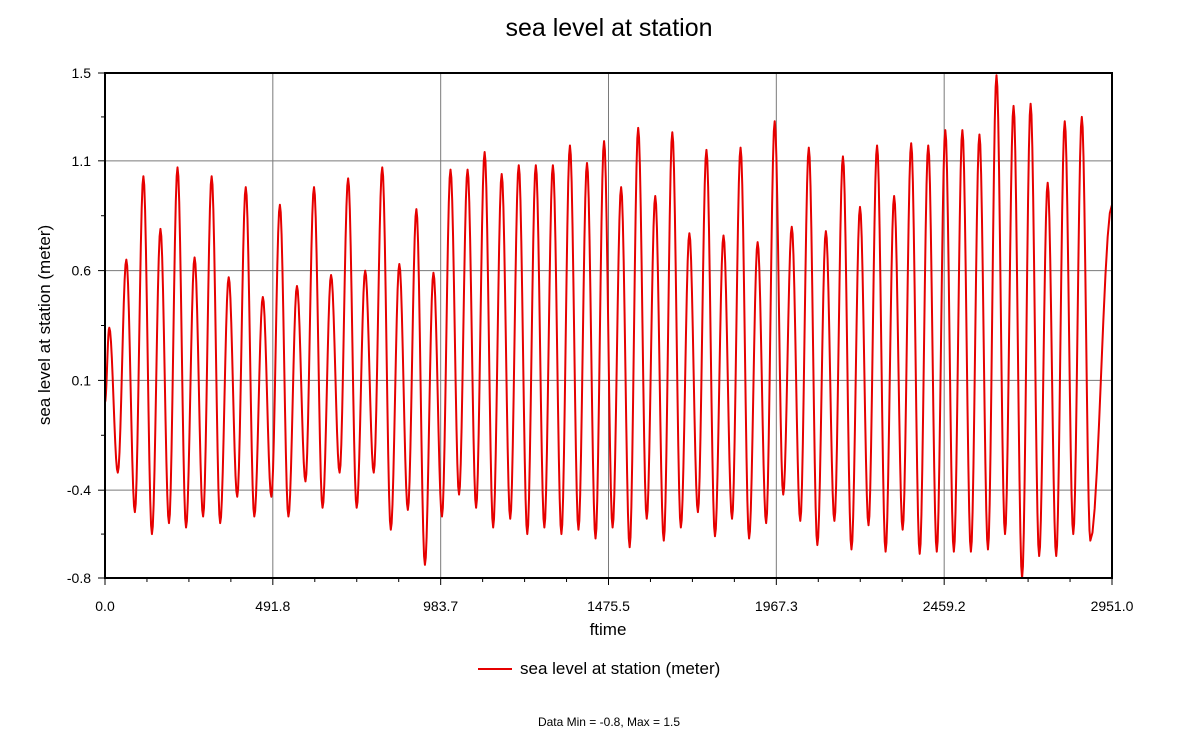  Describe the element at coordinates (105, 606) in the screenshot. I see `x-tick-label: 0.0` at that location.